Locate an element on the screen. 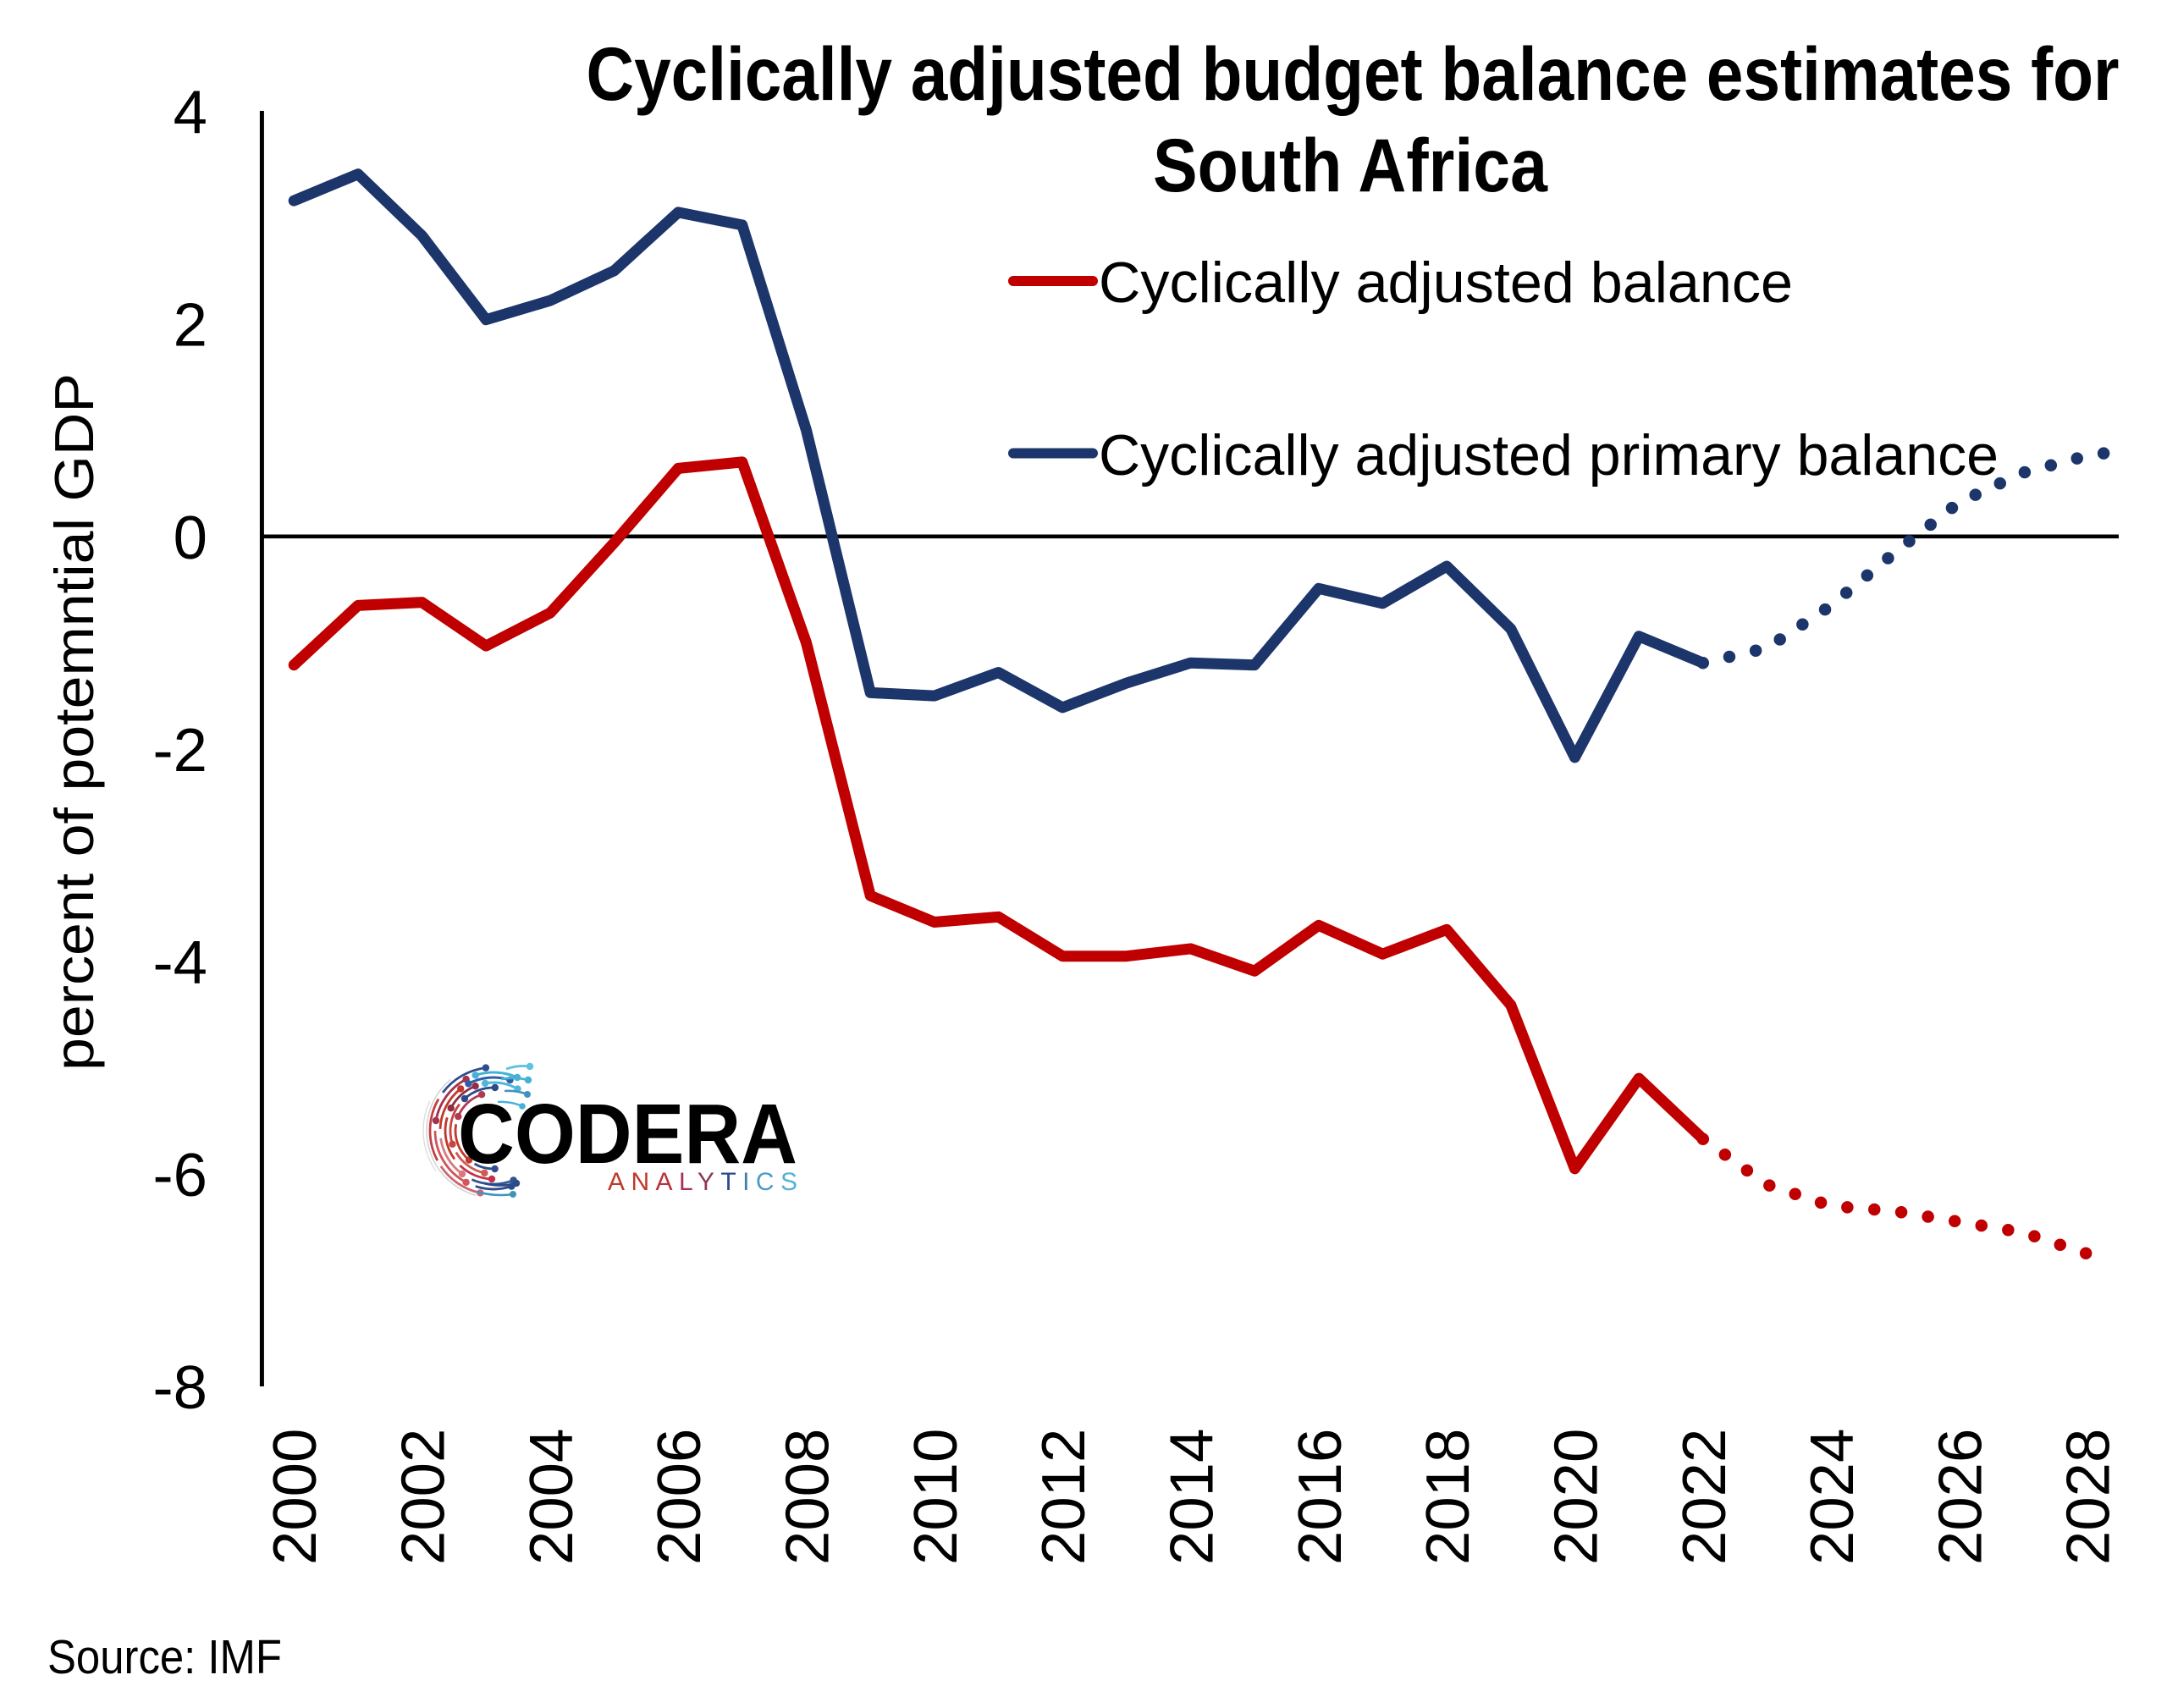  svg-text: 2024 is located at coordinates (1832, 1497).